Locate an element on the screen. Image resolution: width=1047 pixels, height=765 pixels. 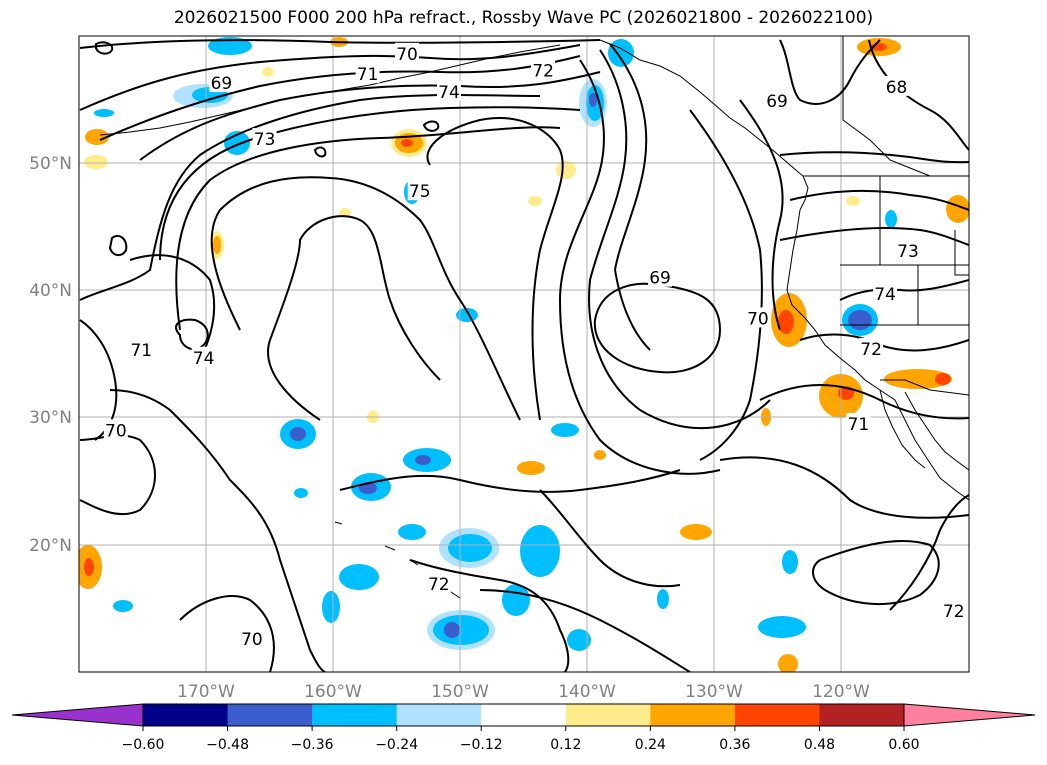
contour-label: 68 is located at coordinates (897, 88).